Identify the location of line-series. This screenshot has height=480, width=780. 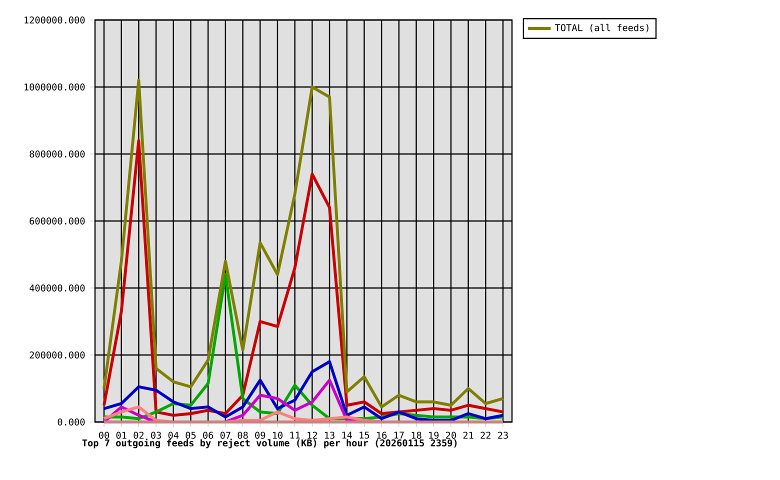
(303, 391).